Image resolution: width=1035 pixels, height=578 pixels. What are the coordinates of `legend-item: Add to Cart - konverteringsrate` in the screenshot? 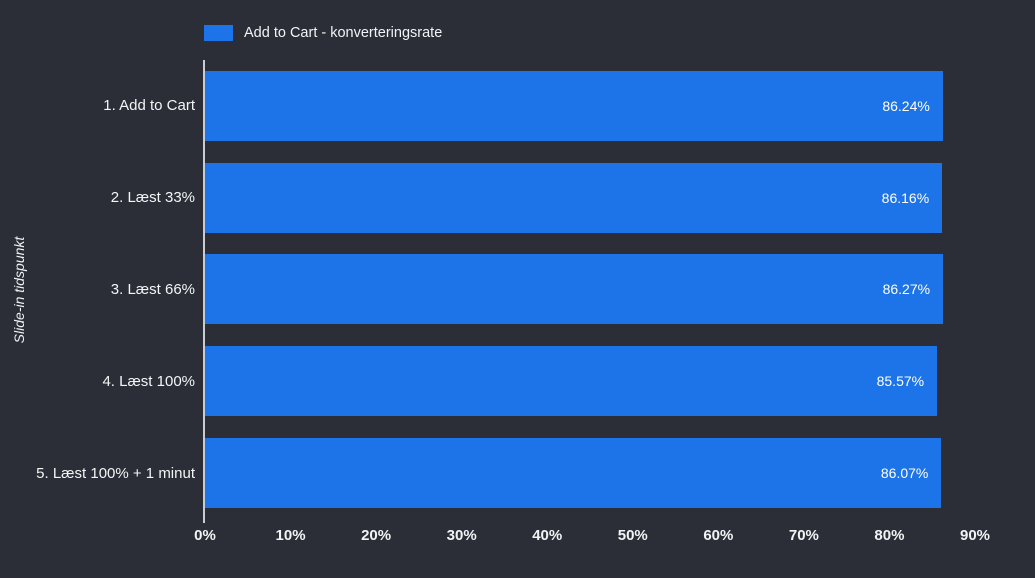 It's located at (323, 33).